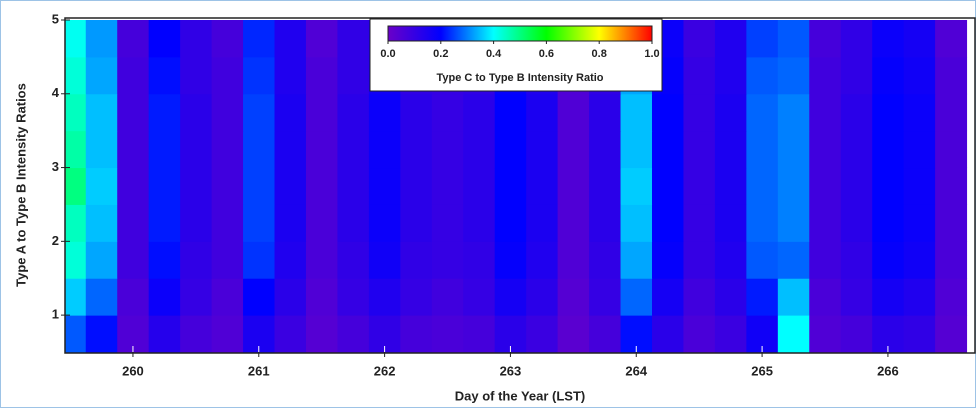  Describe the element at coordinates (55, 240) in the screenshot. I see `y-tick-label: 2` at that location.